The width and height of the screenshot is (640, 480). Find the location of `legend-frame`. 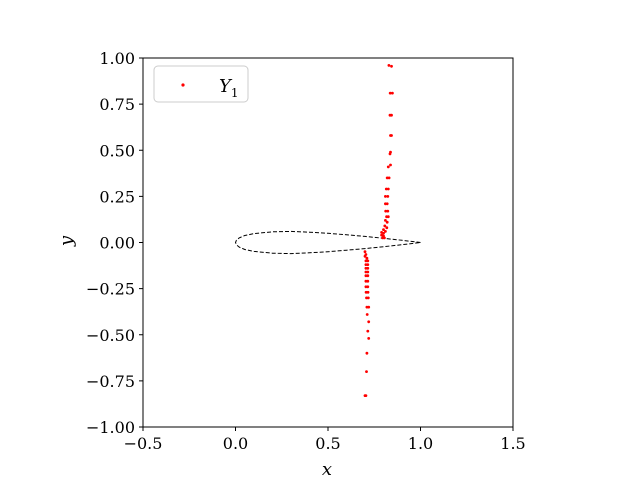

legend-frame is located at coordinates (201, 84).